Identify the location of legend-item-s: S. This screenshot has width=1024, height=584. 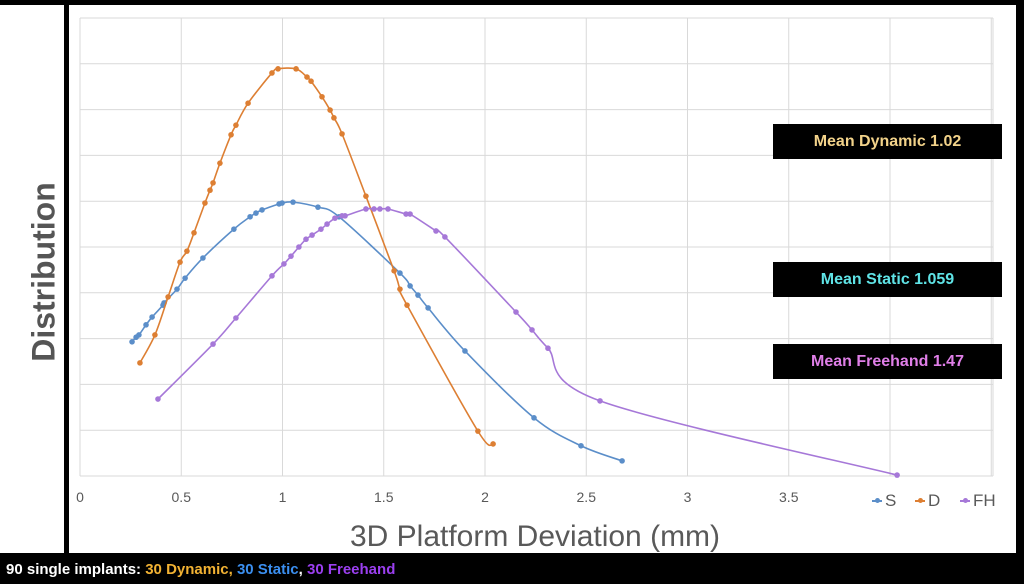
(884, 501).